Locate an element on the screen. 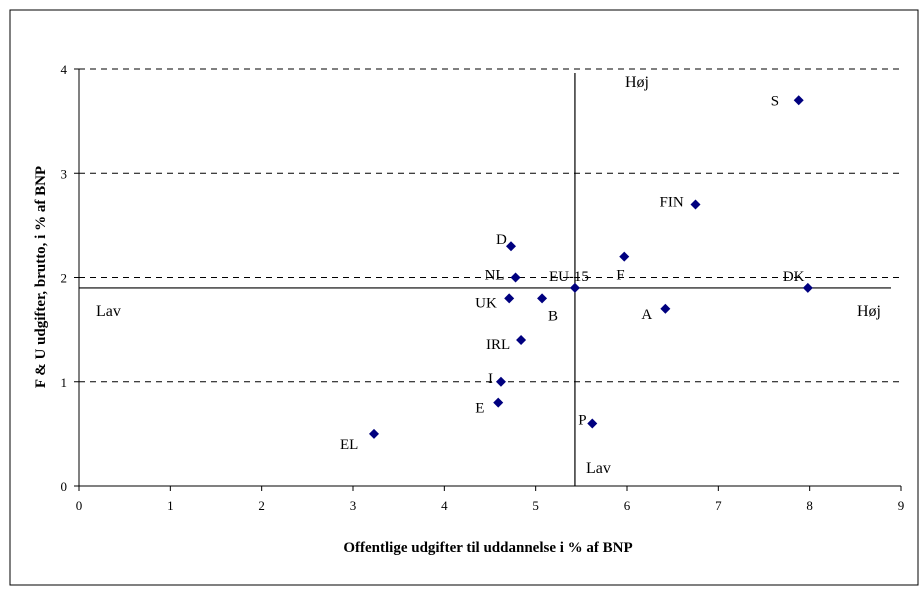  data-point-s is located at coordinates (798, 100).